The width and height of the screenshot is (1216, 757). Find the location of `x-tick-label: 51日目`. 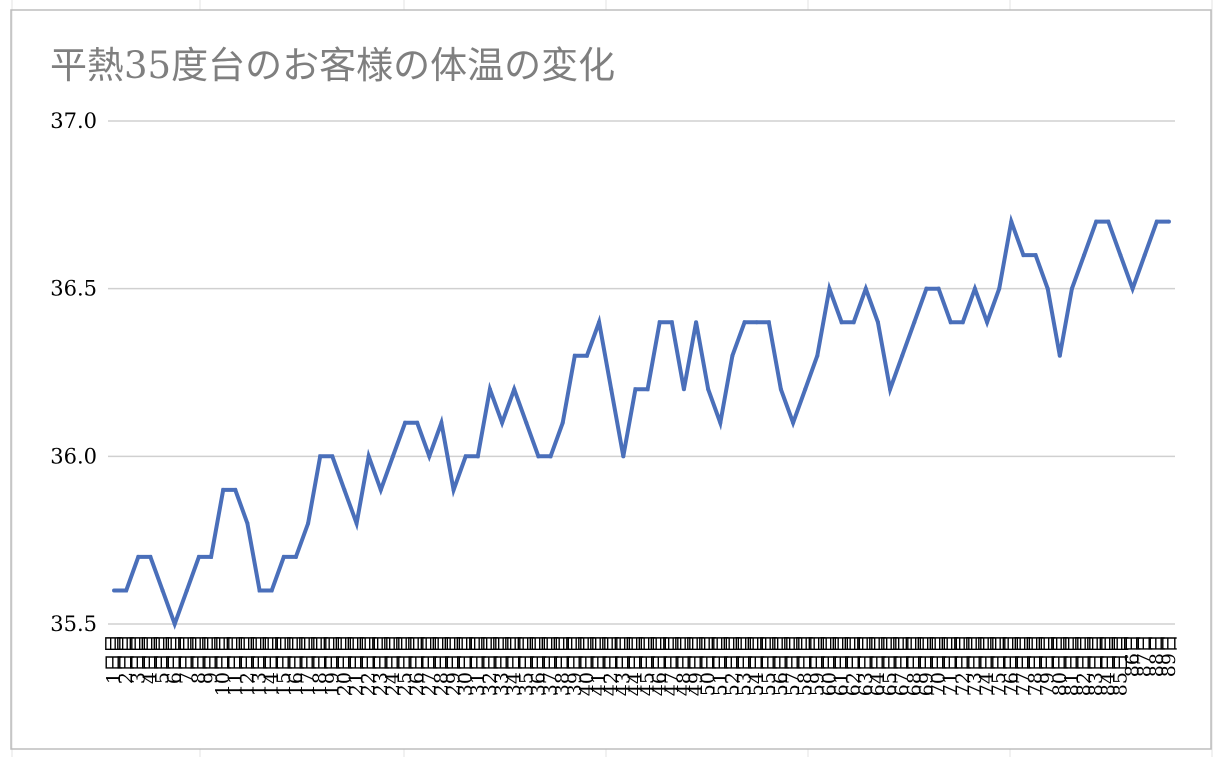

x-tick-label: 51日目 is located at coordinates (720, 665).